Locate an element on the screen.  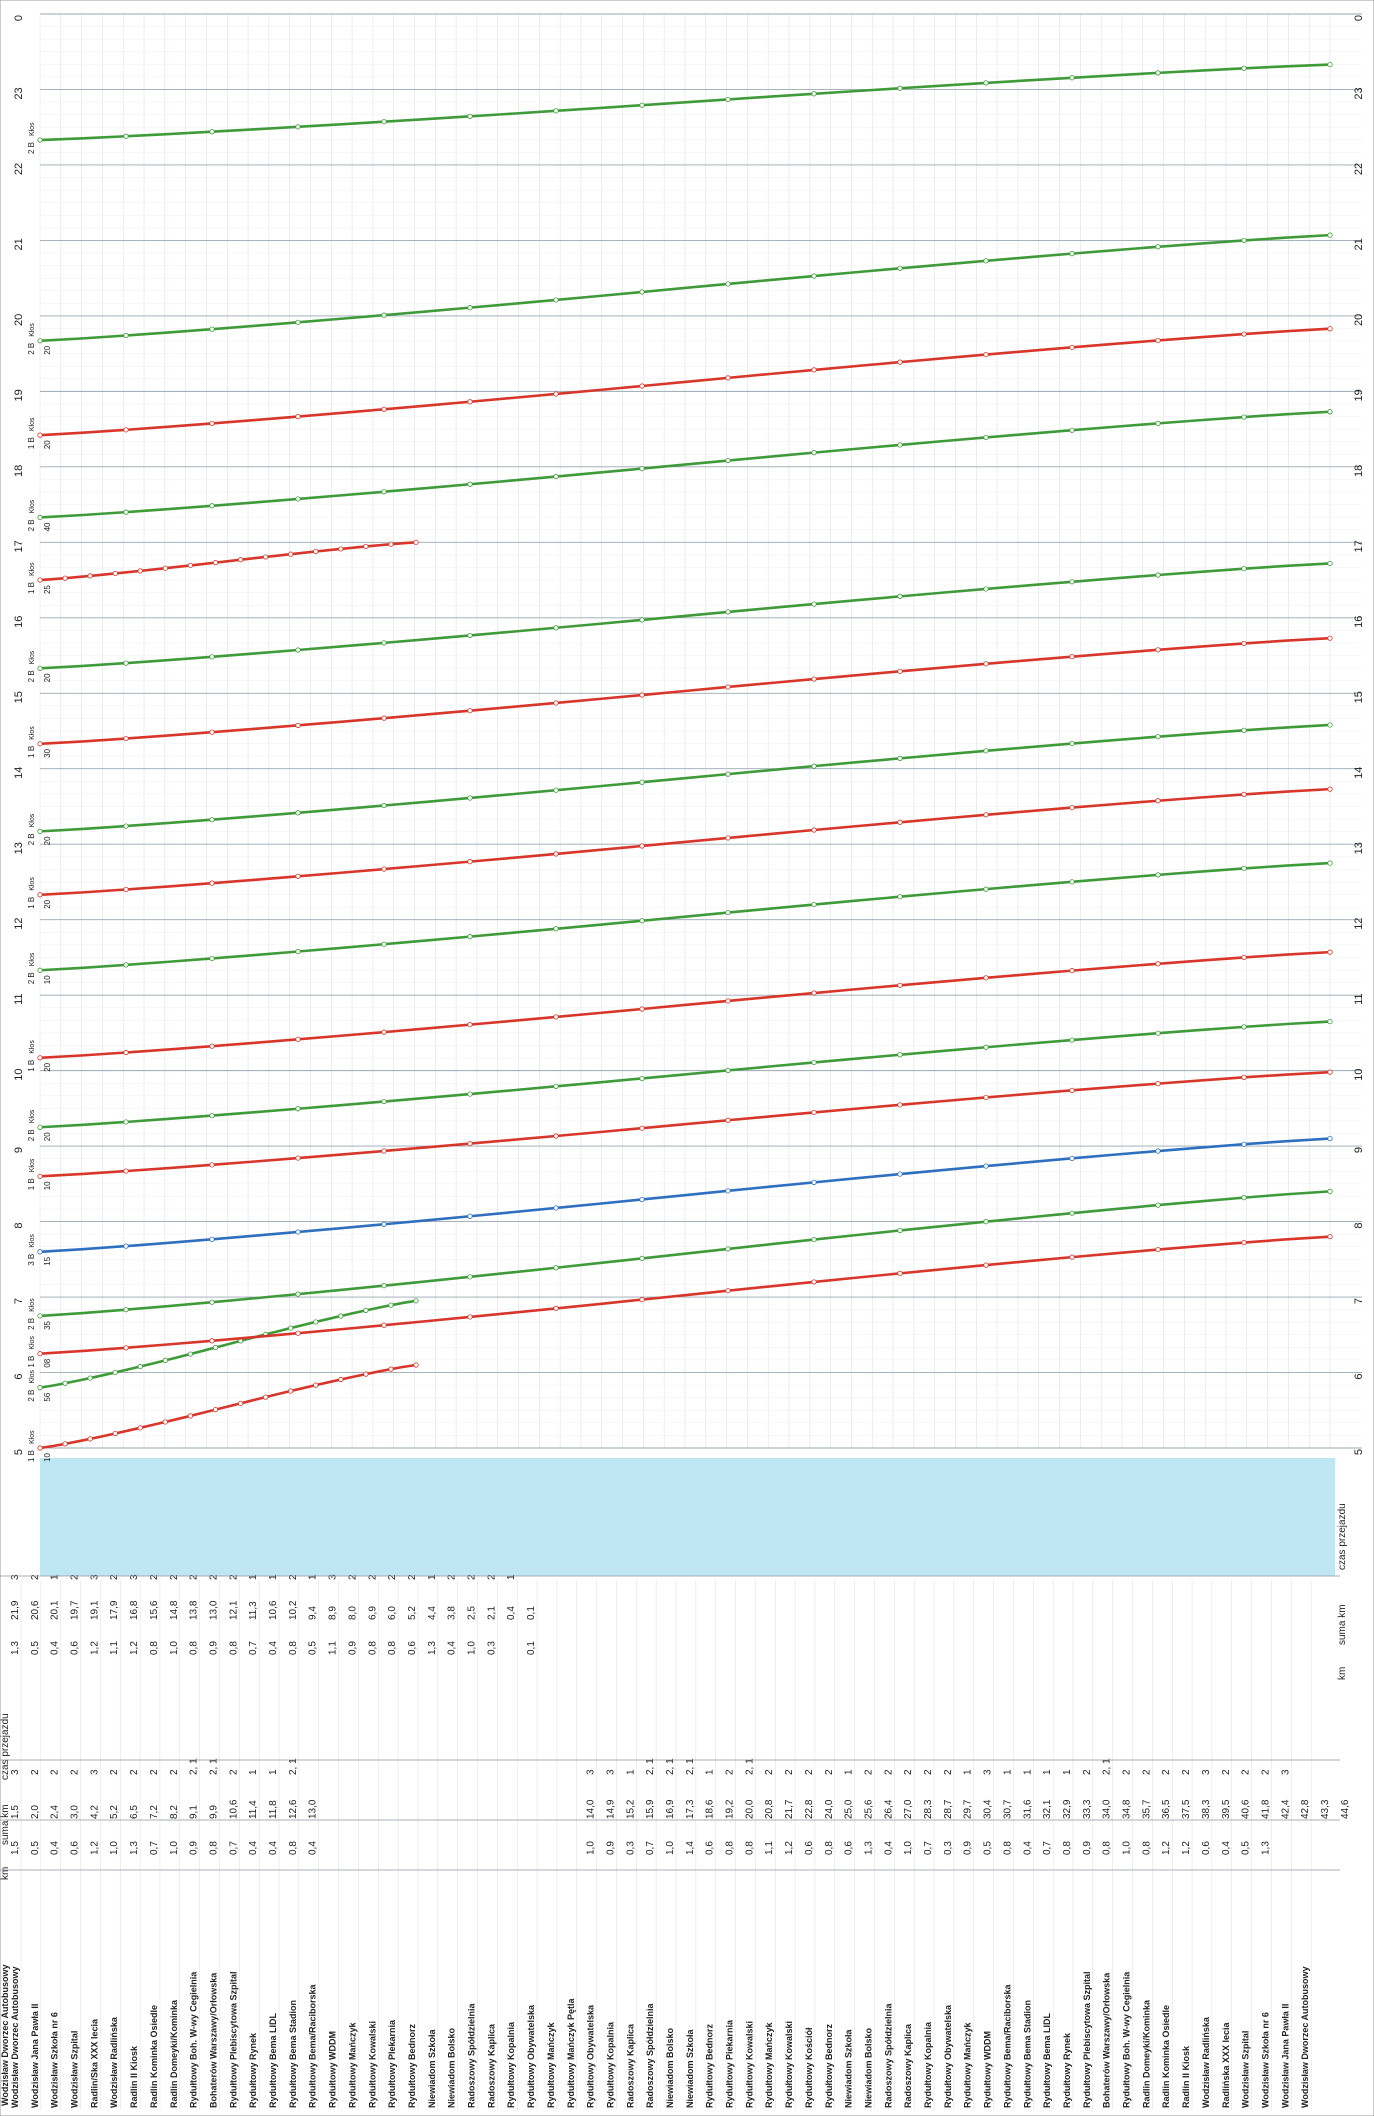
hour-tick-left: 18 is located at coordinates (19, 471).